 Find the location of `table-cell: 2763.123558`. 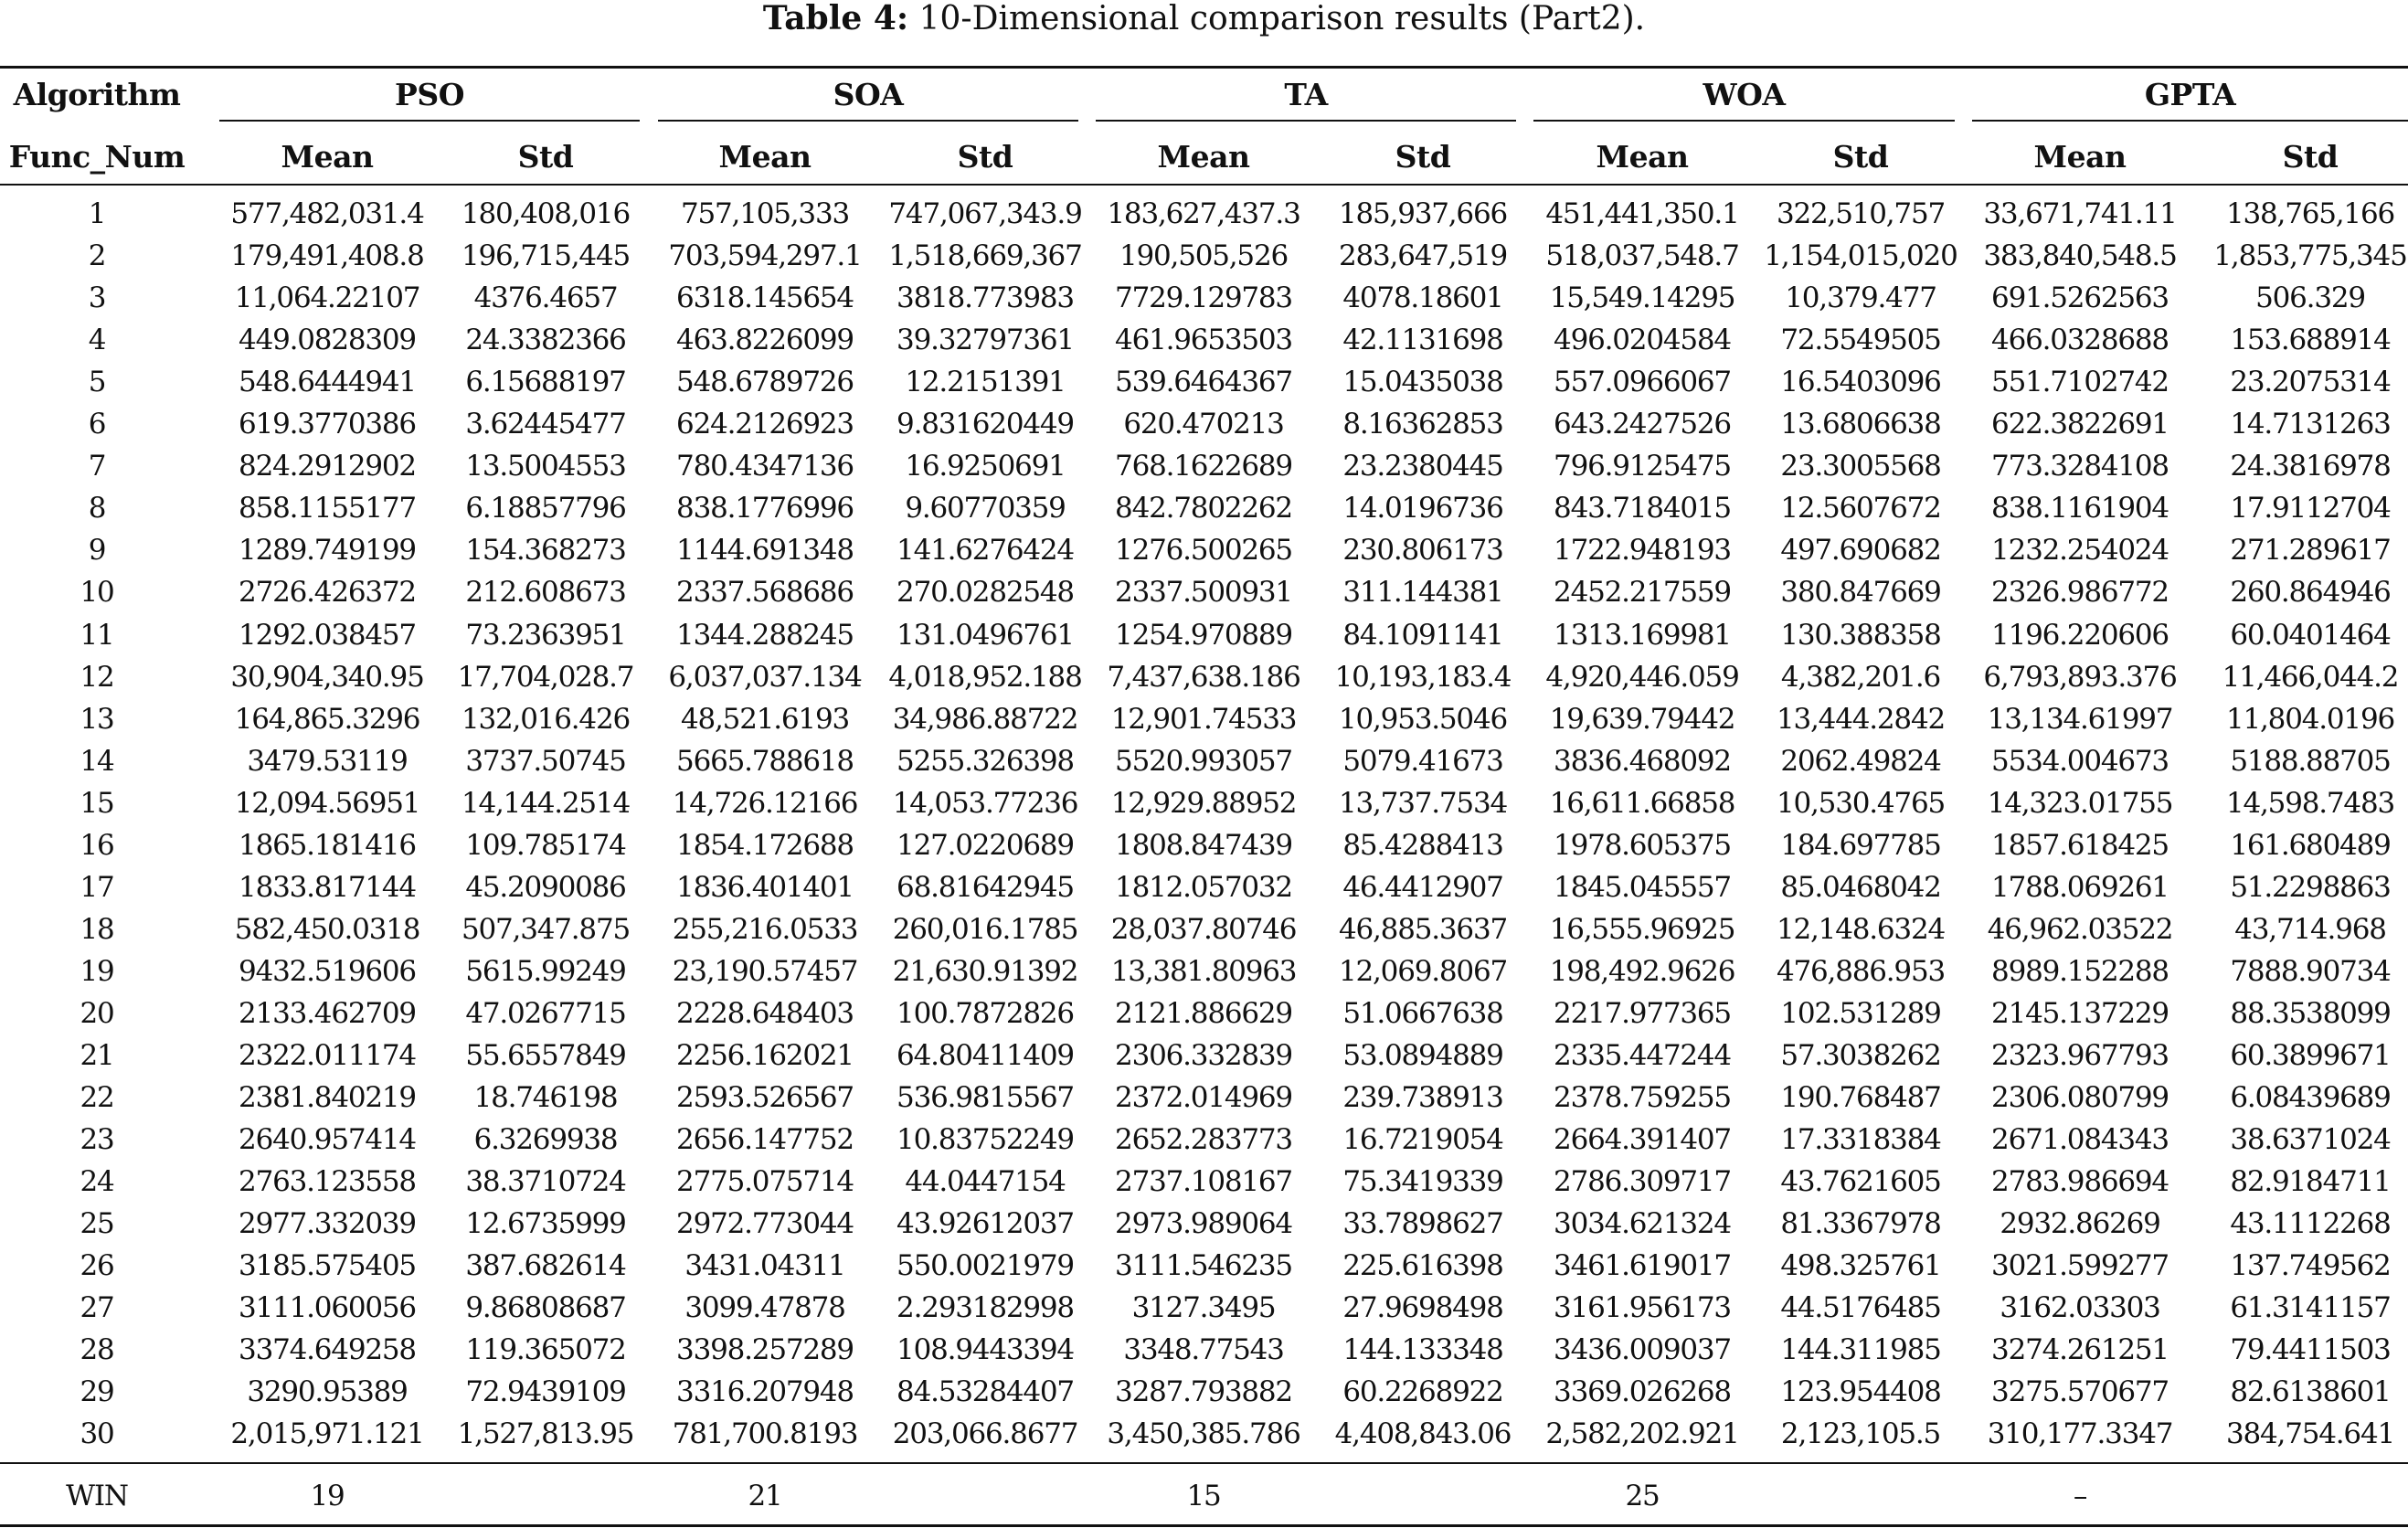

table-cell: 2763.123558 is located at coordinates (328, 1182).